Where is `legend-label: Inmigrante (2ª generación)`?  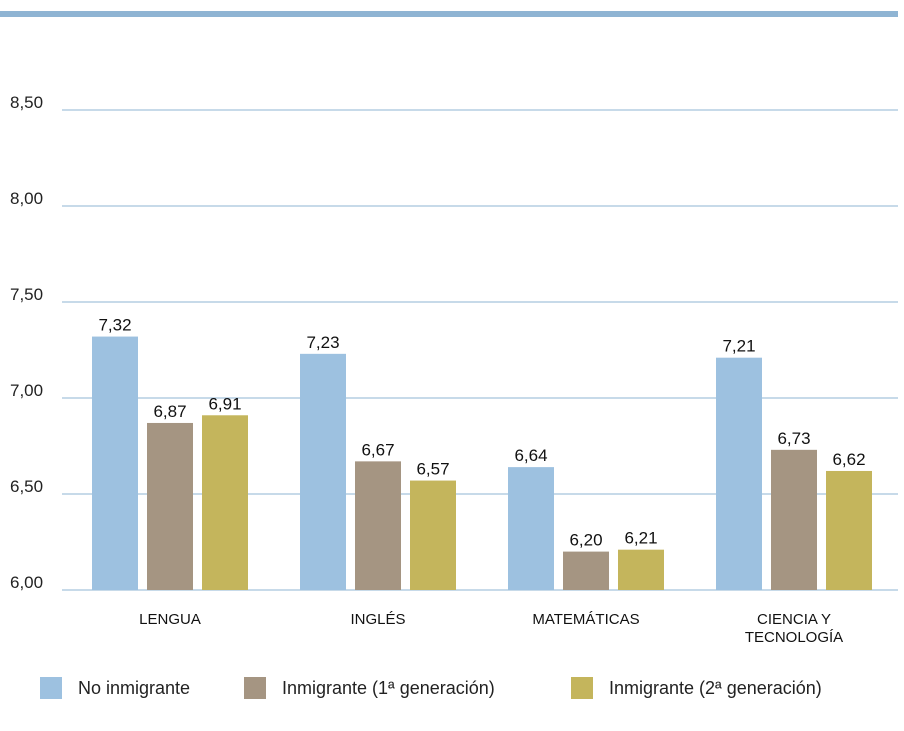
legend-label: Inmigrante (2ª generación) is located at coordinates (715, 687).